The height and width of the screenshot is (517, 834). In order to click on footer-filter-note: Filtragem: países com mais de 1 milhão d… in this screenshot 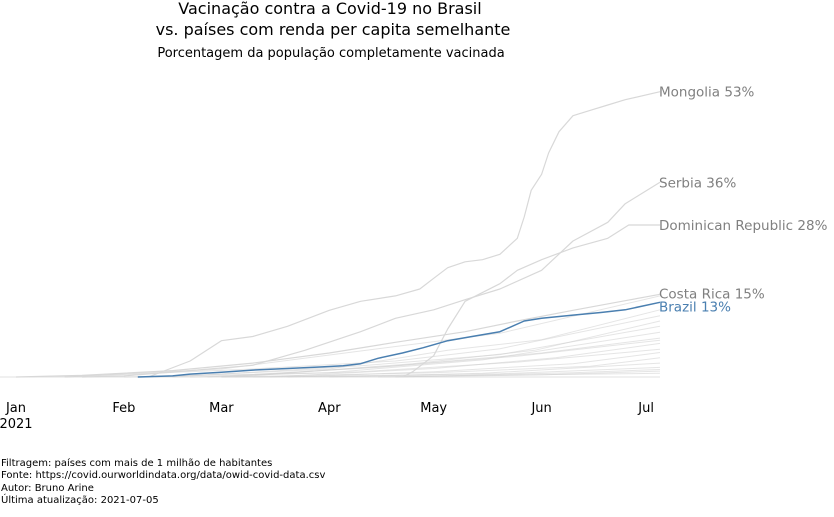, I will do `click(137, 463)`.